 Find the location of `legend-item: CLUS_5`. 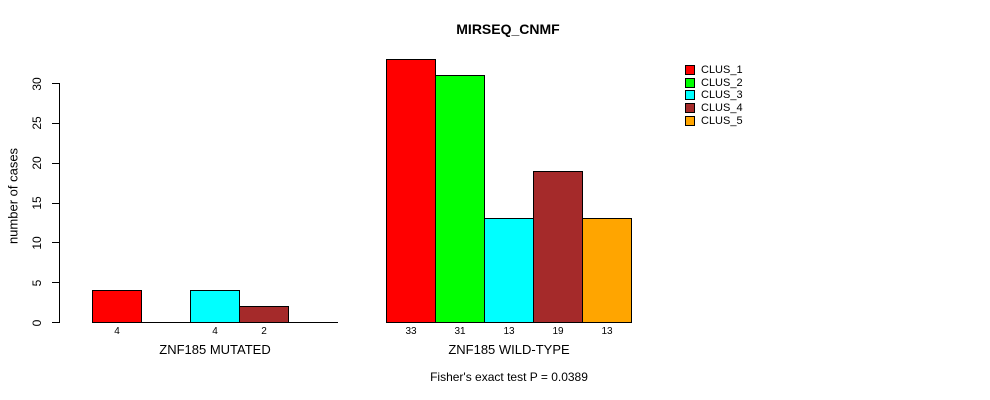

legend-item: CLUS_5 is located at coordinates (714, 121).